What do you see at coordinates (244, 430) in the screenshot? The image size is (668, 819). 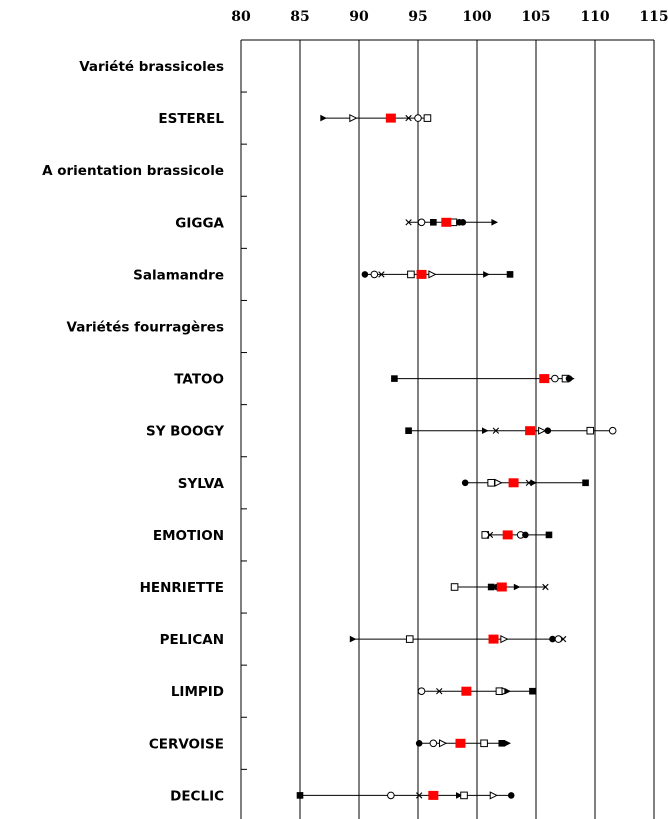 I see `y-axis-ticks` at bounding box center [244, 430].